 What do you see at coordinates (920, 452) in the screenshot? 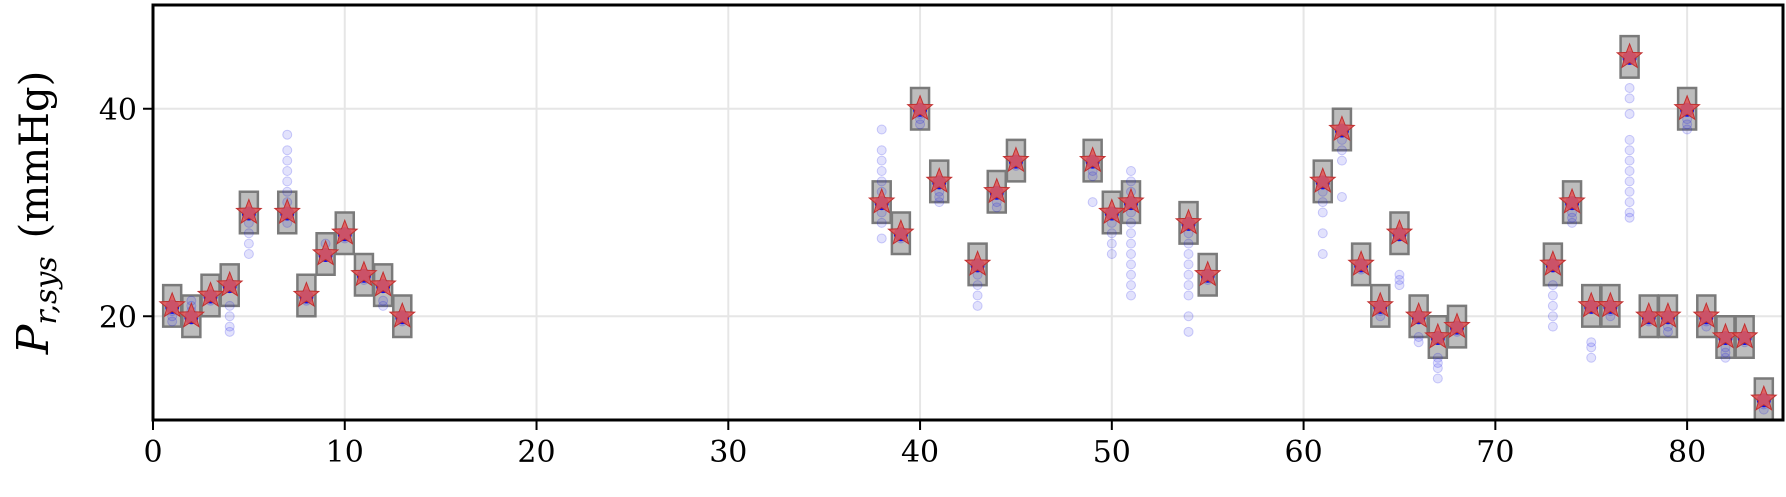
I see `x-tick-label: 40` at bounding box center [920, 452].